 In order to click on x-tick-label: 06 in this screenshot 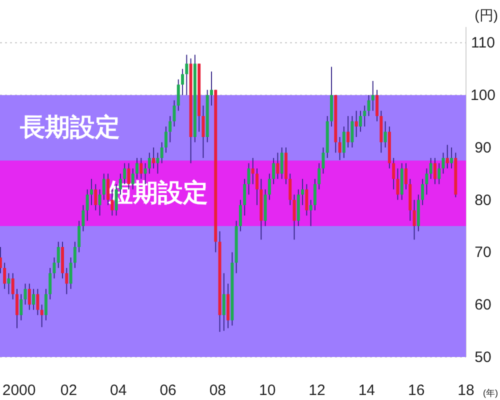, I will do `click(168, 390)`.